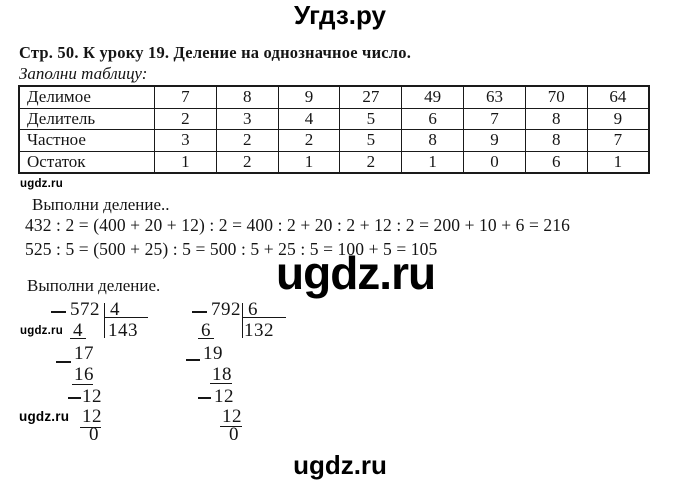 The image size is (680, 485). Describe the element at coordinates (340, 465) in the screenshot. I see `watermark-bottom: ugdz.ru` at that location.